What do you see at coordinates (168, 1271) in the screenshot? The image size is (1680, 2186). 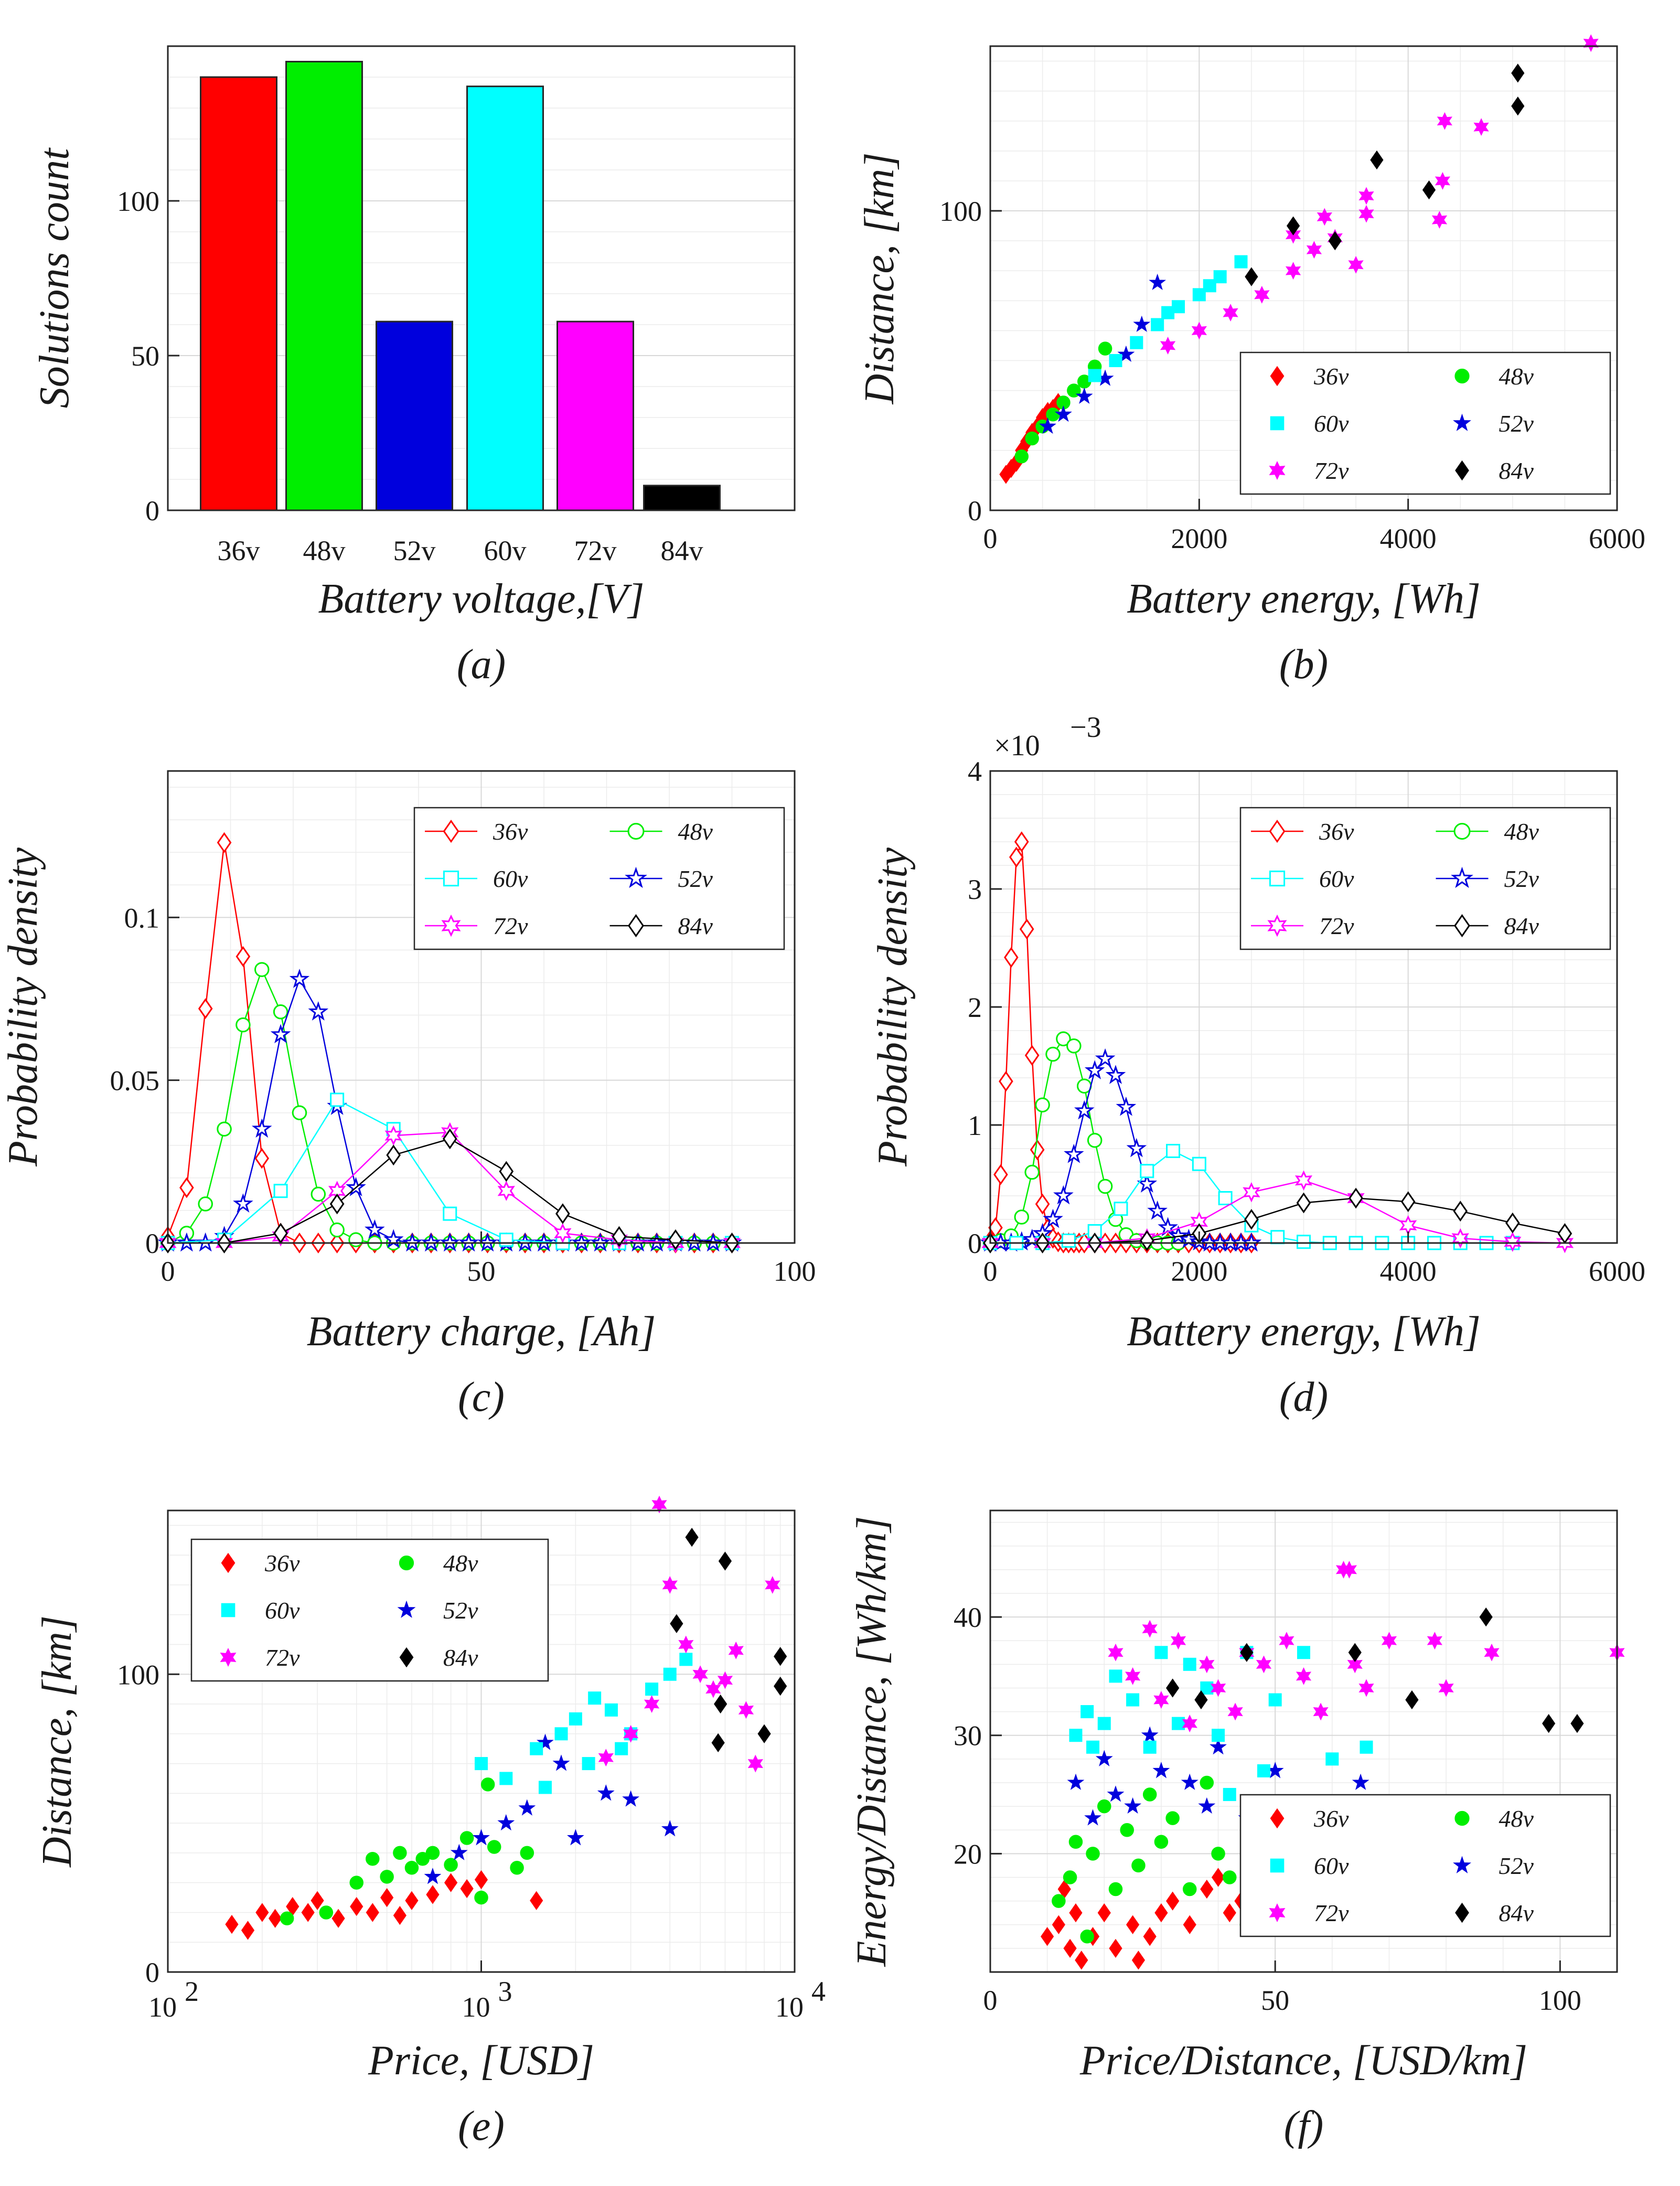 I see `x-tick-label: 0` at bounding box center [168, 1271].